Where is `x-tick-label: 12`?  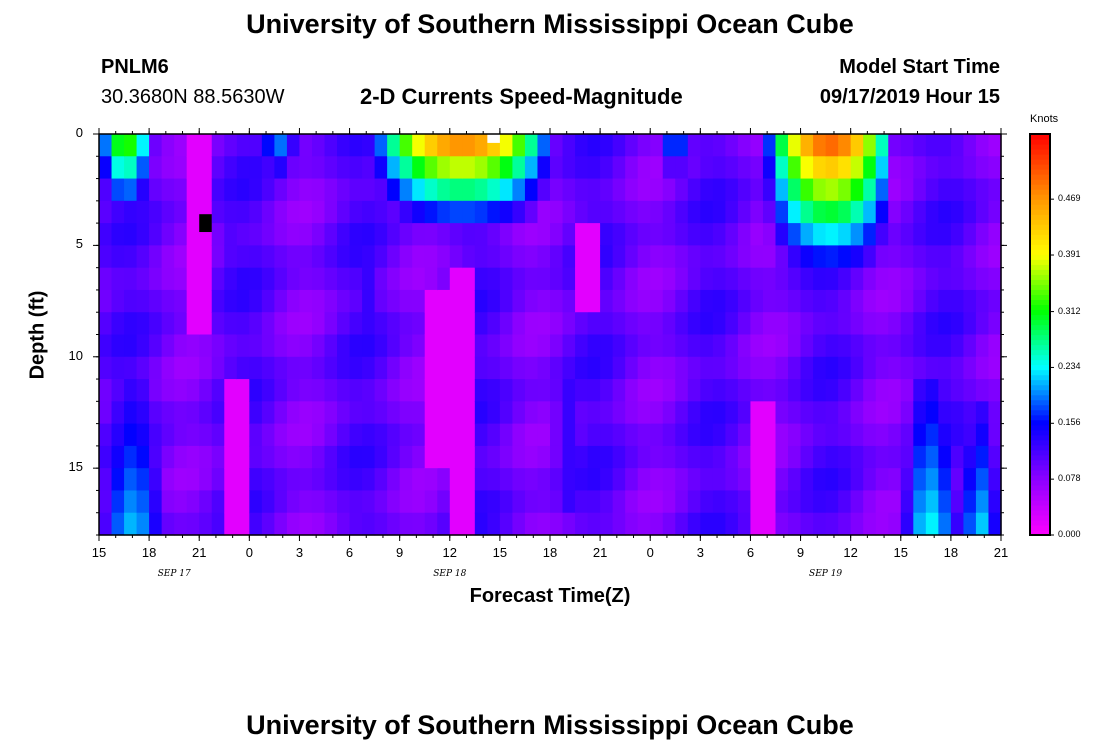 x-tick-label: 12 is located at coordinates (850, 552).